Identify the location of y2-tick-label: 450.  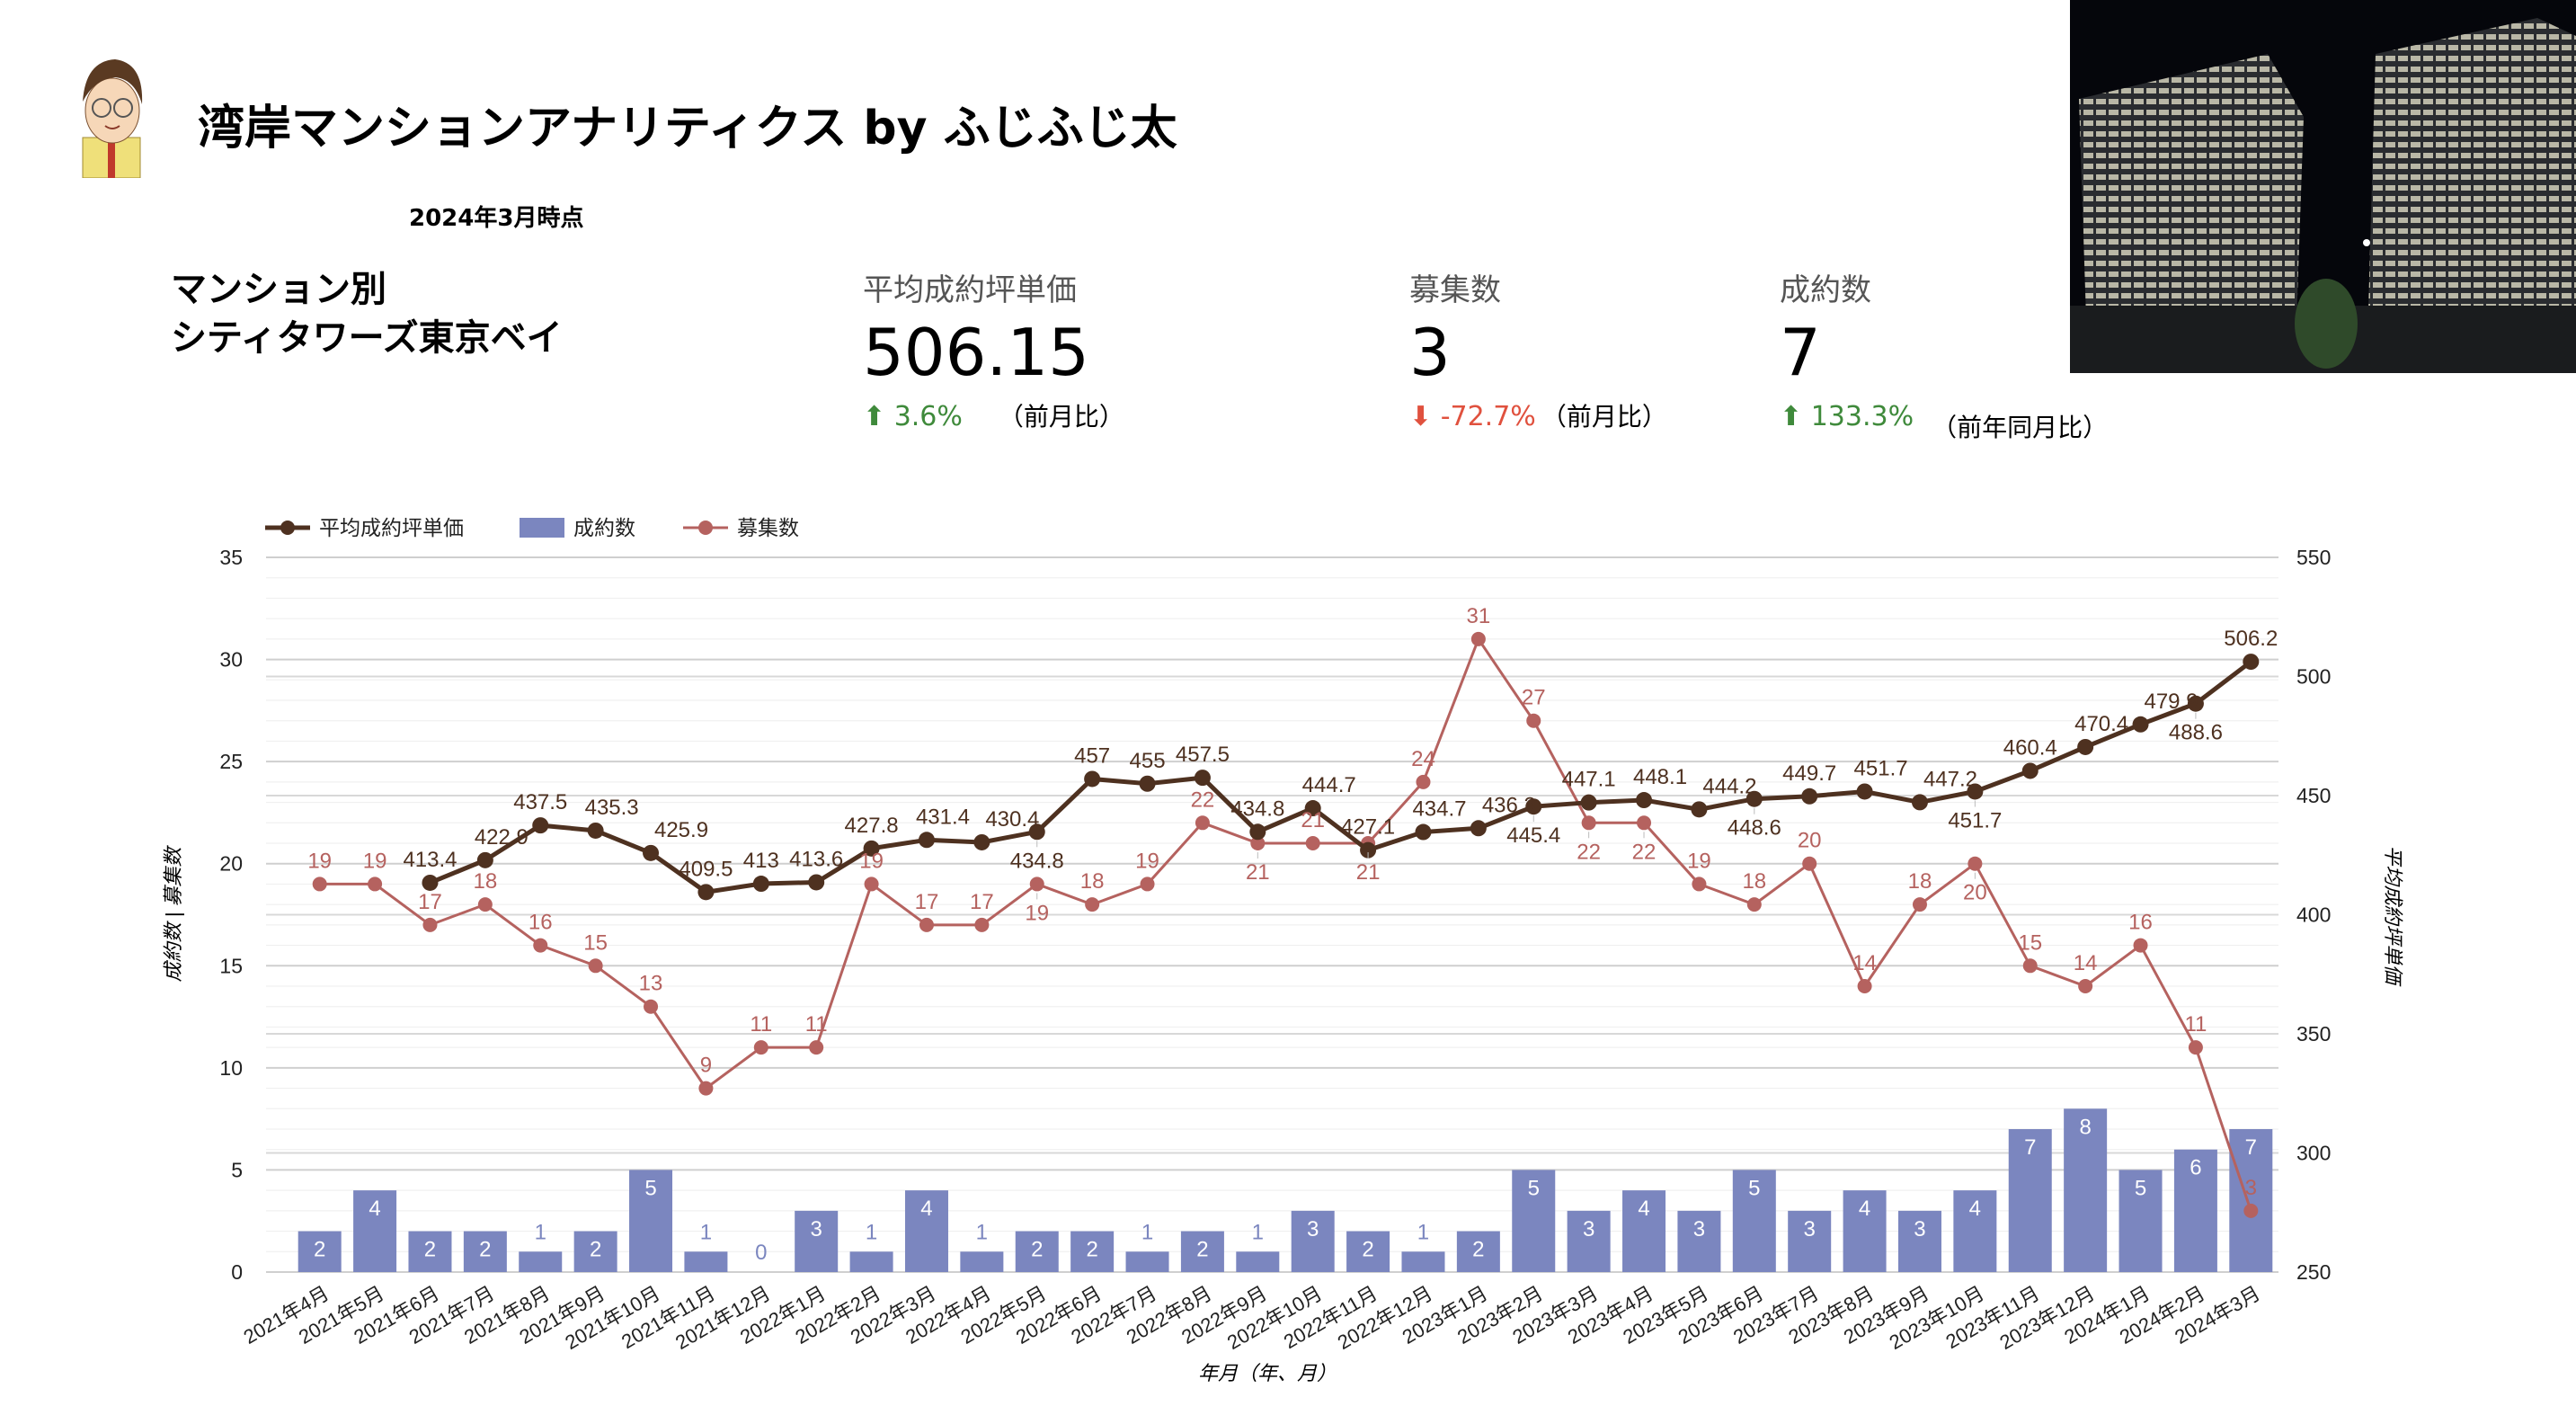
(2313, 795).